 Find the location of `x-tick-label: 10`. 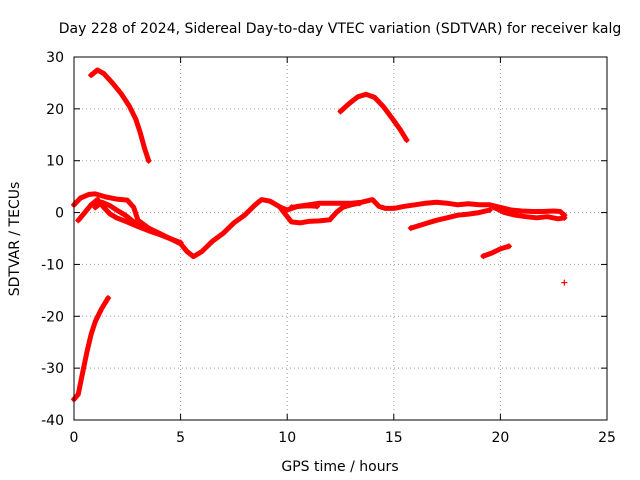

x-tick-label: 10 is located at coordinates (287, 438).